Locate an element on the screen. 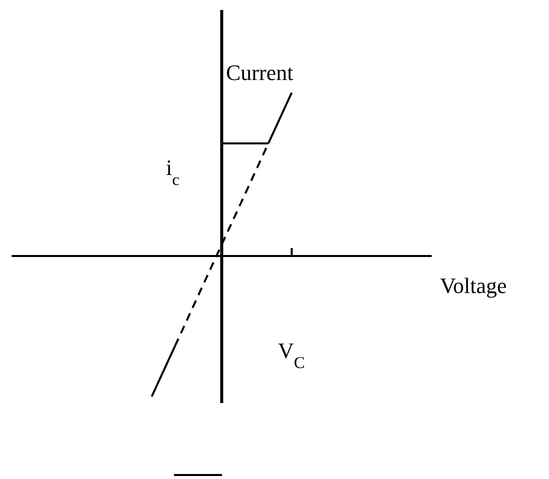 This screenshot has width=549, height=479. annotation: i$_{c}$ is located at coordinates (173, 171).